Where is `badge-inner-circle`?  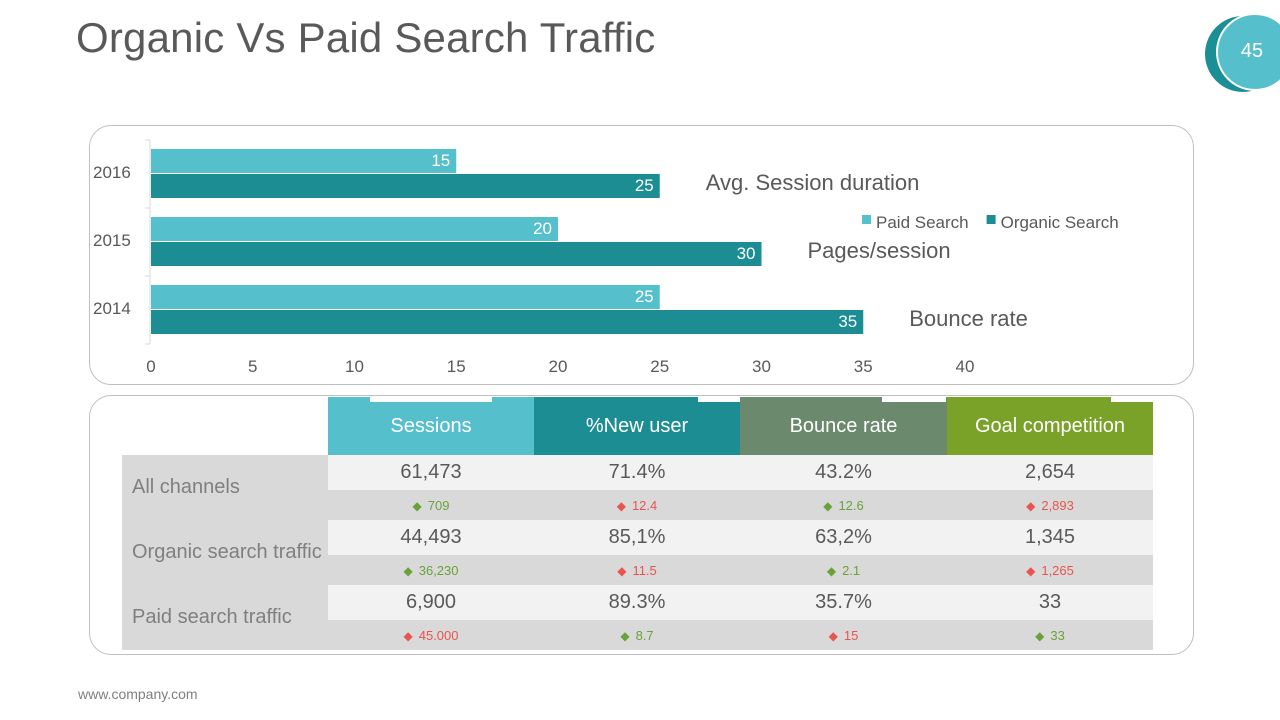
badge-inner-circle is located at coordinates (1248, 52).